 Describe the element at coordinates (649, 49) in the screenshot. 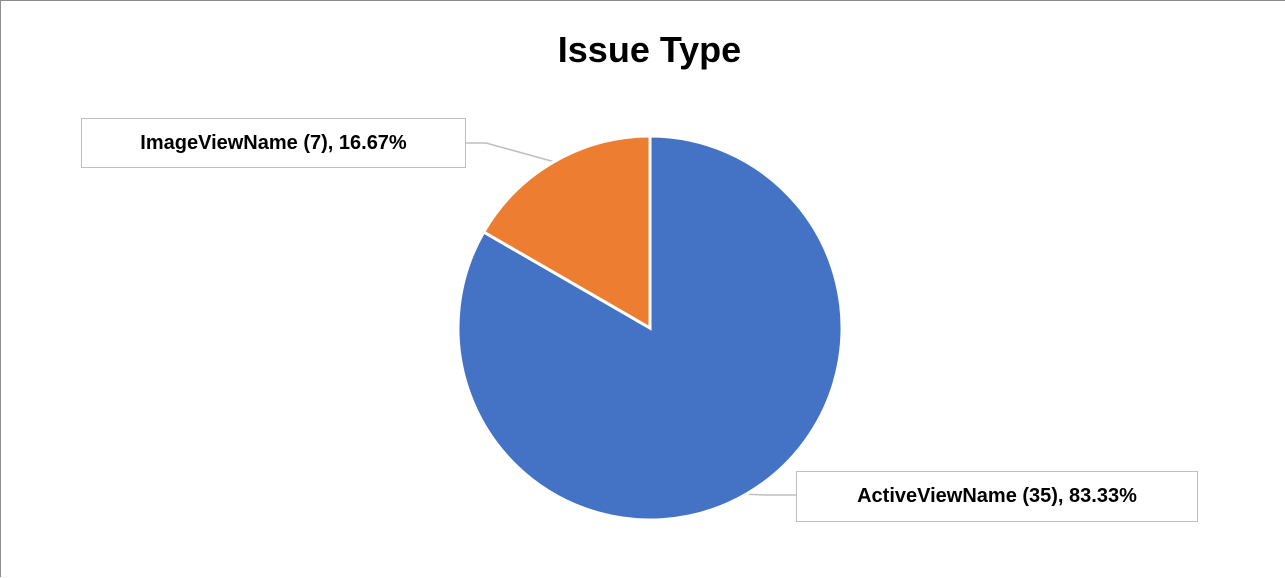

I see `chart-title: Issue Type` at that location.